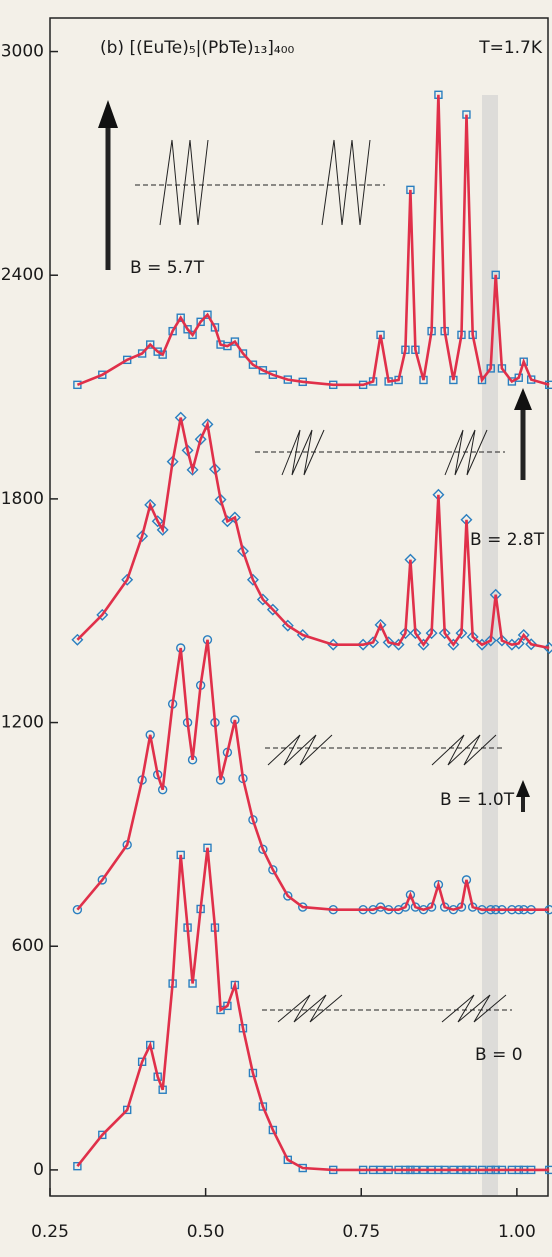 The width and height of the screenshot is (552, 1257). Describe the element at coordinates (50, 1232) in the screenshot. I see `x-tick-label: 0.25` at that location.